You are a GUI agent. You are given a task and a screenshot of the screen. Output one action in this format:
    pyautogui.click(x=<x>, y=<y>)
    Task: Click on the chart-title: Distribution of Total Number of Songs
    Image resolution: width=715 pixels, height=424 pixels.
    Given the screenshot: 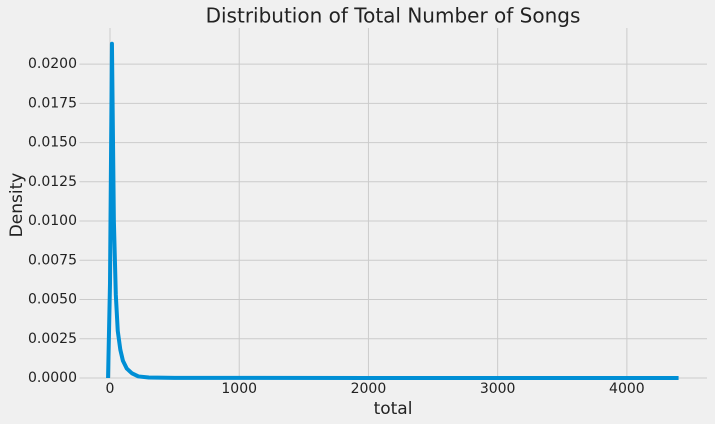 What is the action you would take?
    pyautogui.click(x=393, y=16)
    